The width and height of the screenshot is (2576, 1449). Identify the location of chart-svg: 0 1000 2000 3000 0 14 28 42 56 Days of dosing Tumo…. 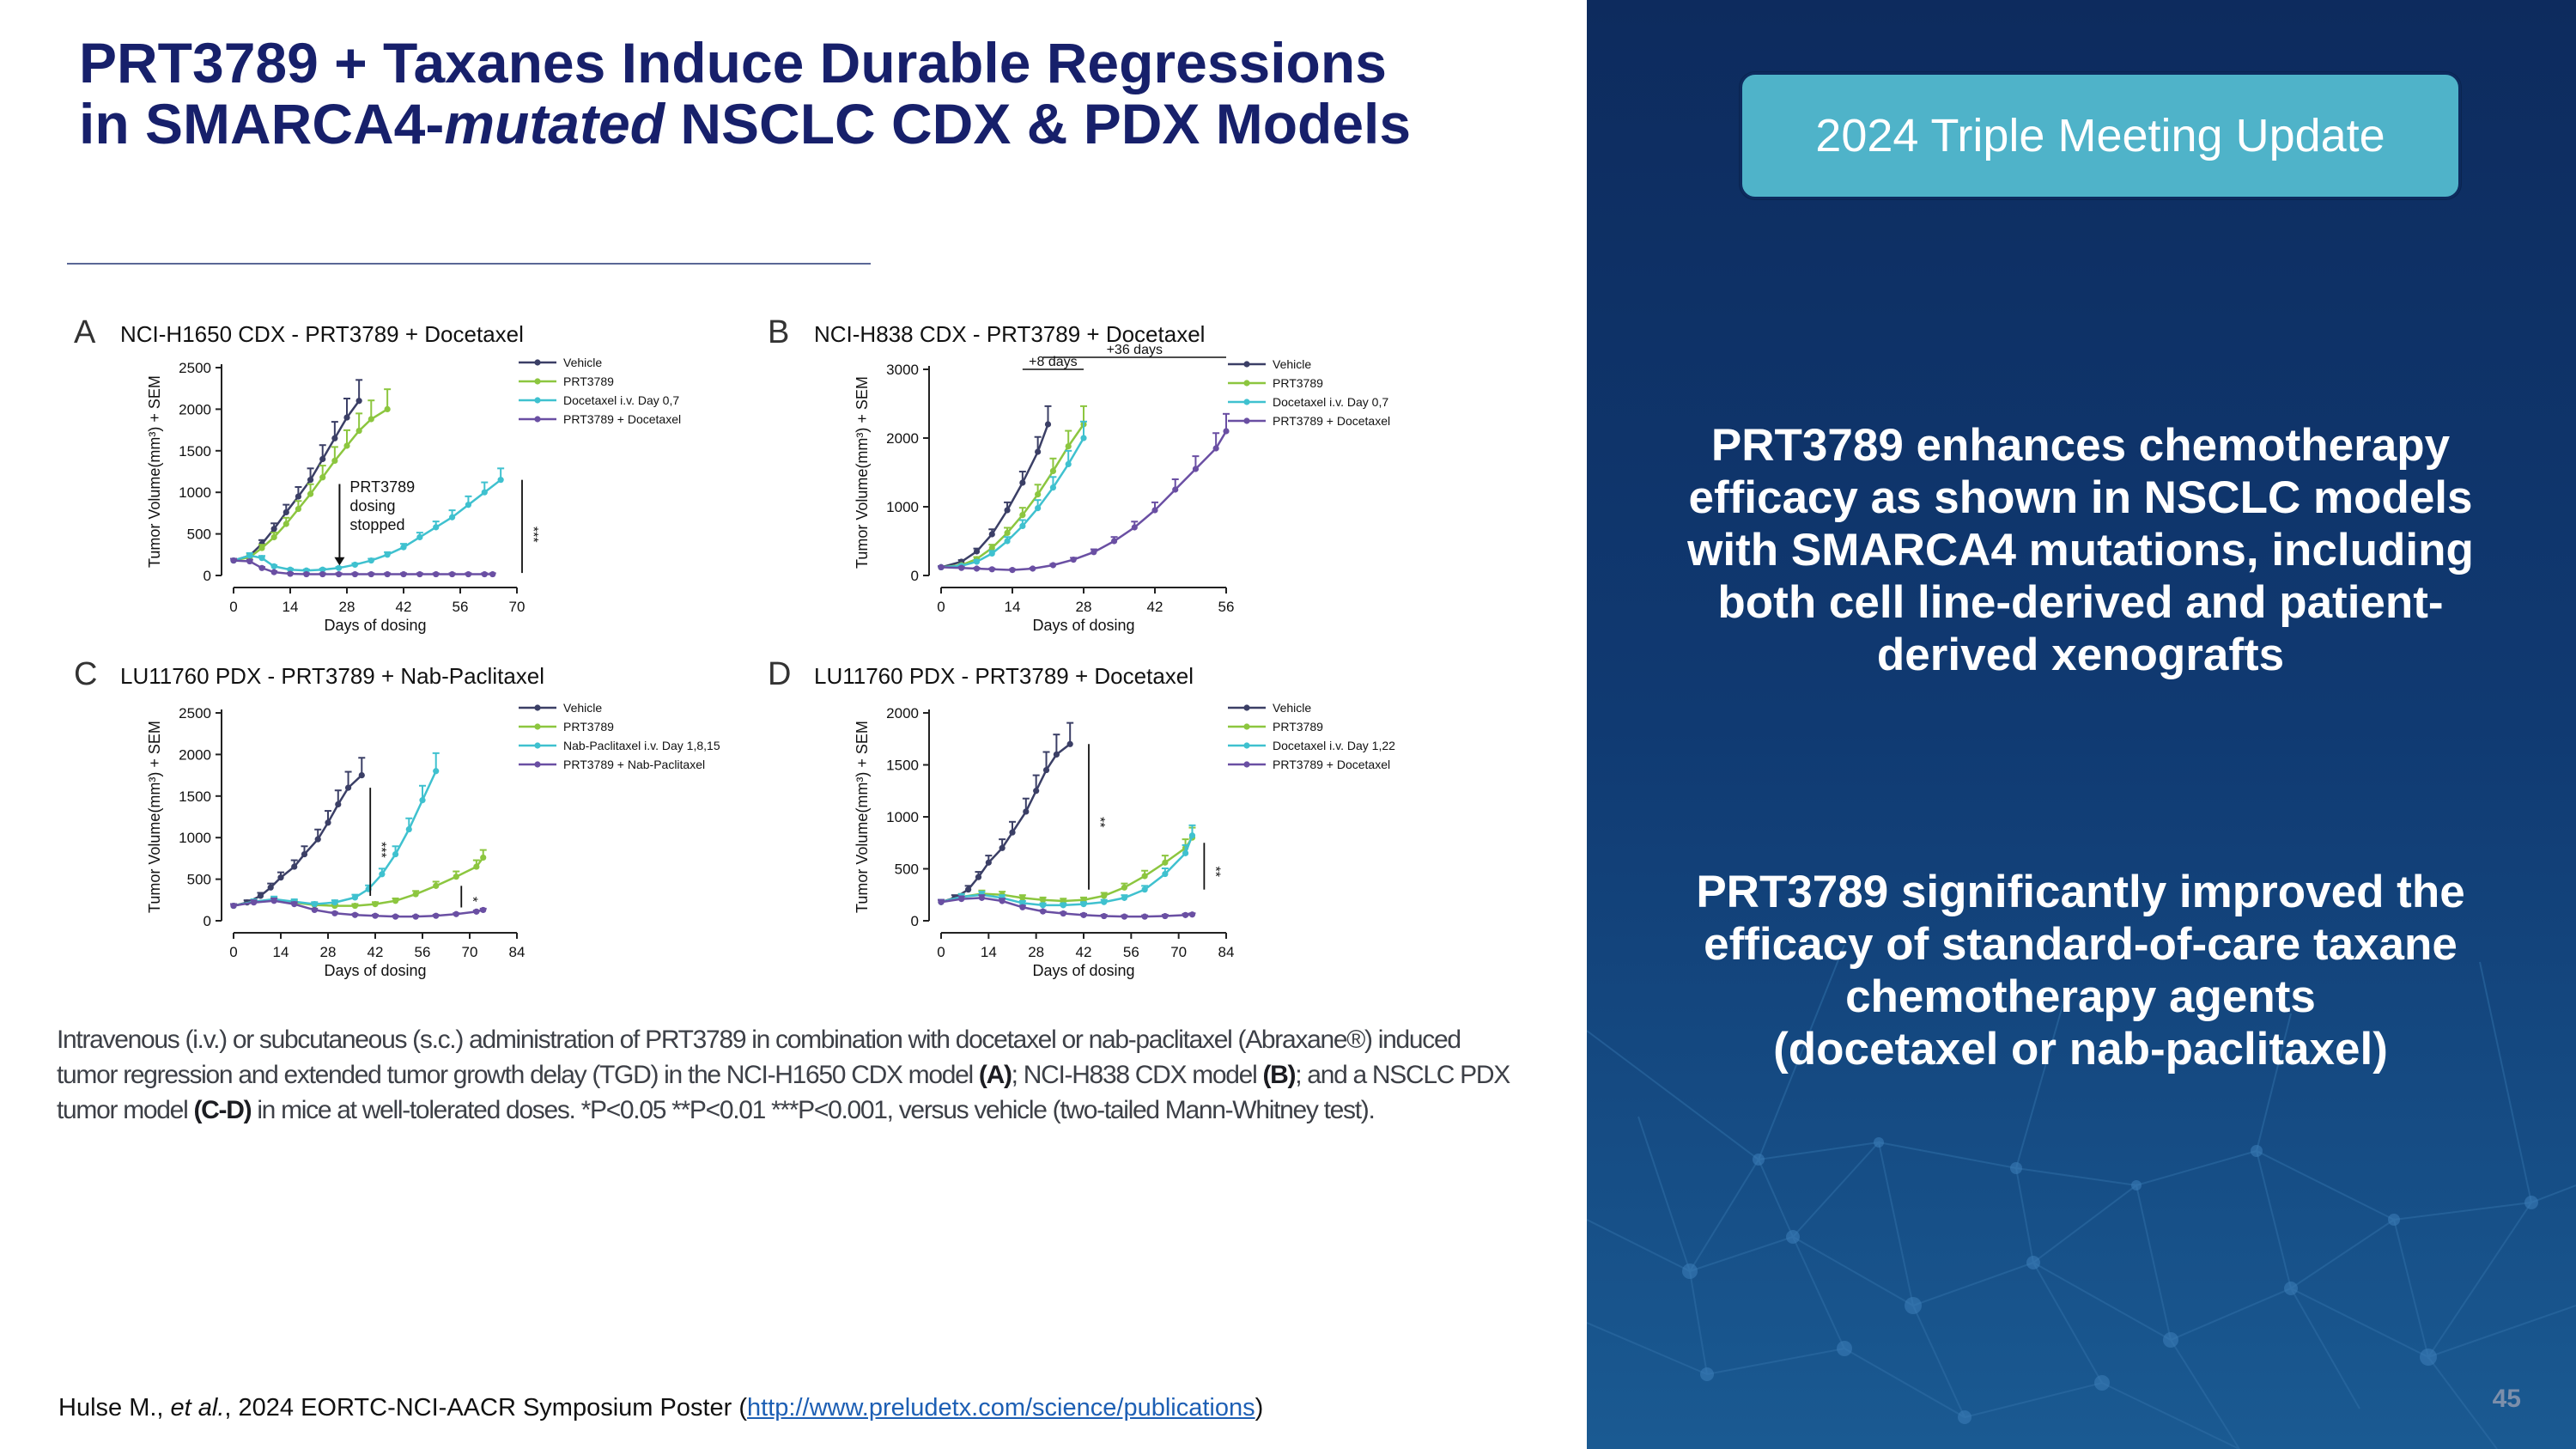
(1122, 488).